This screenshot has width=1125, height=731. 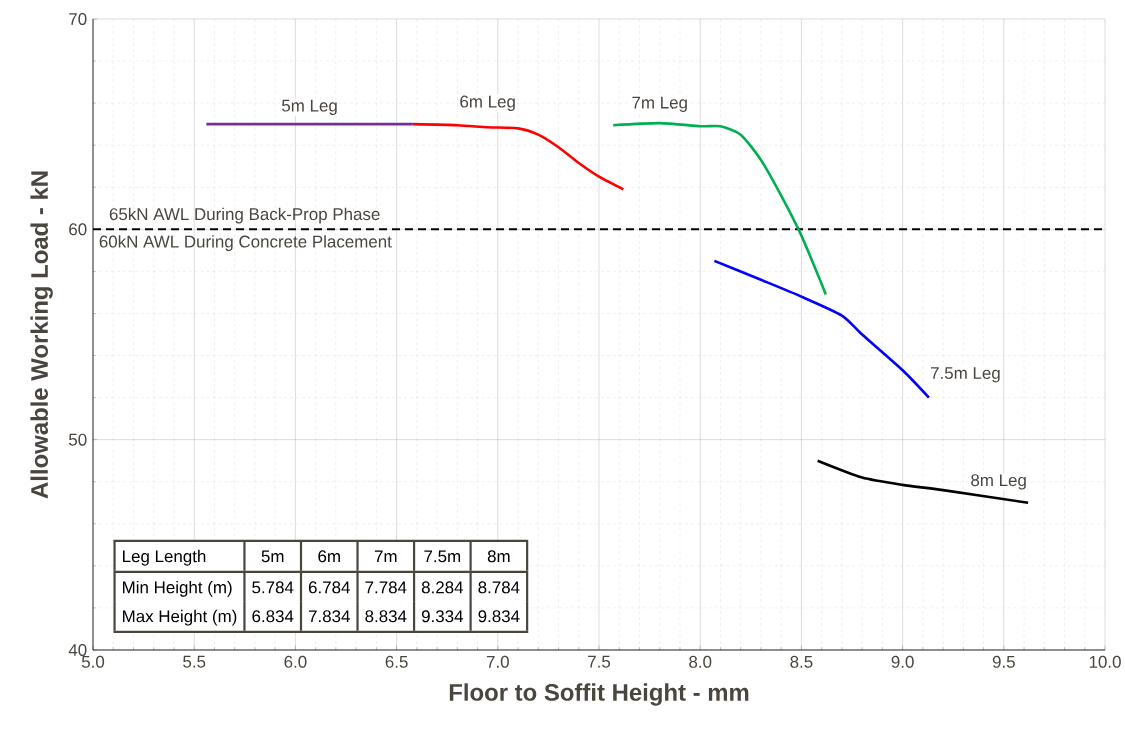 I want to click on x-tick-label: 7.0, so click(x=497, y=661).